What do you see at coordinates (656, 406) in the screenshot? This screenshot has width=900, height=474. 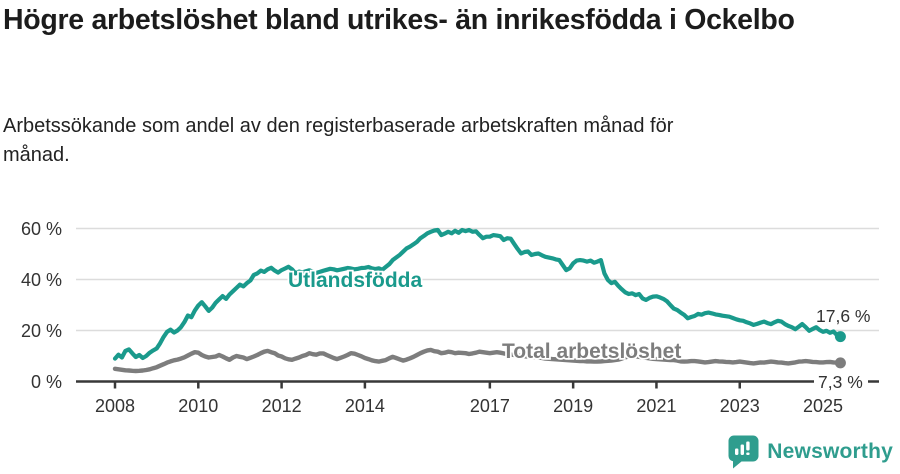 I see `x-tick-label: 2021` at bounding box center [656, 406].